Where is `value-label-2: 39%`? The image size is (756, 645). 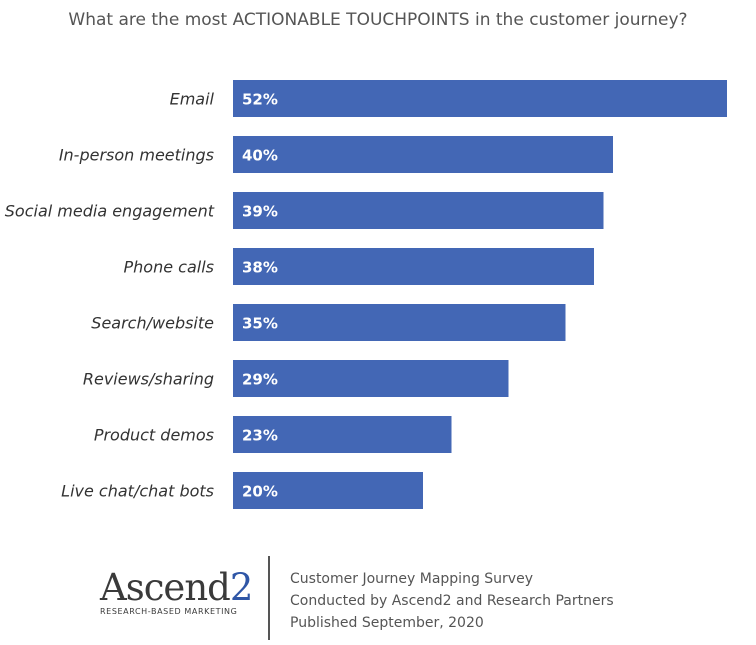
value-label-2: 39% is located at coordinates (260, 212).